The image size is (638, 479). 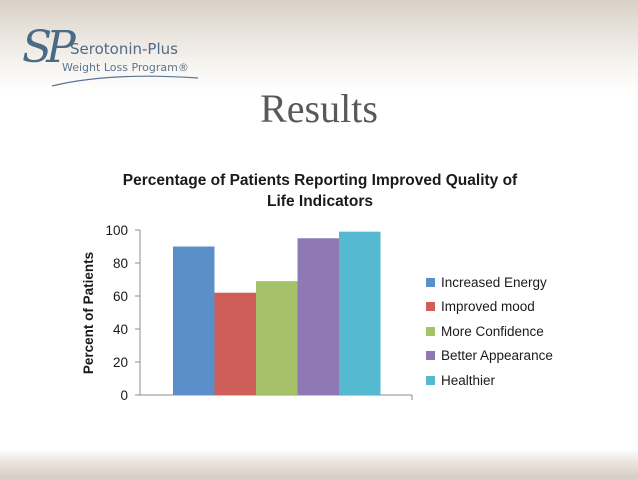 I want to click on y-tick-label: 80, so click(x=120, y=263).